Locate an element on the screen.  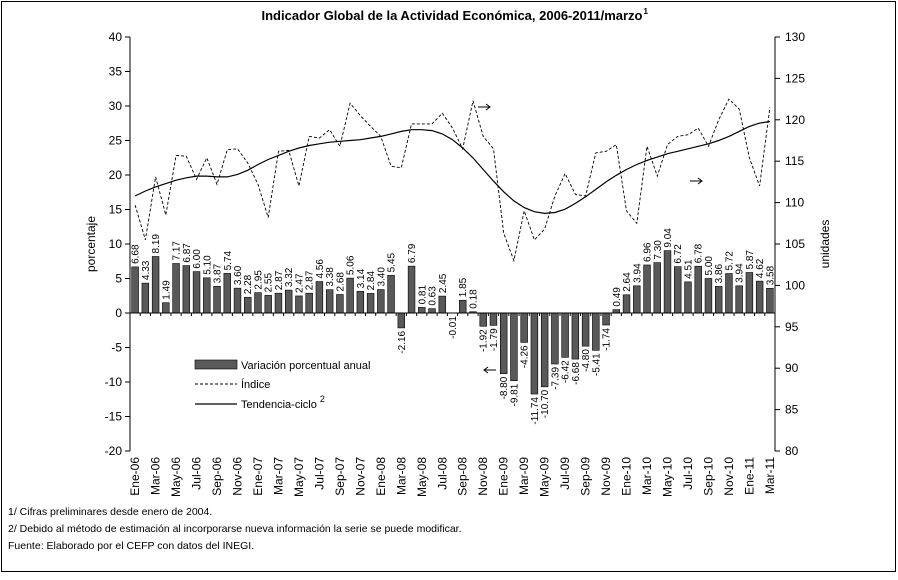
y-tick-label: 0 is located at coordinates (118, 313).